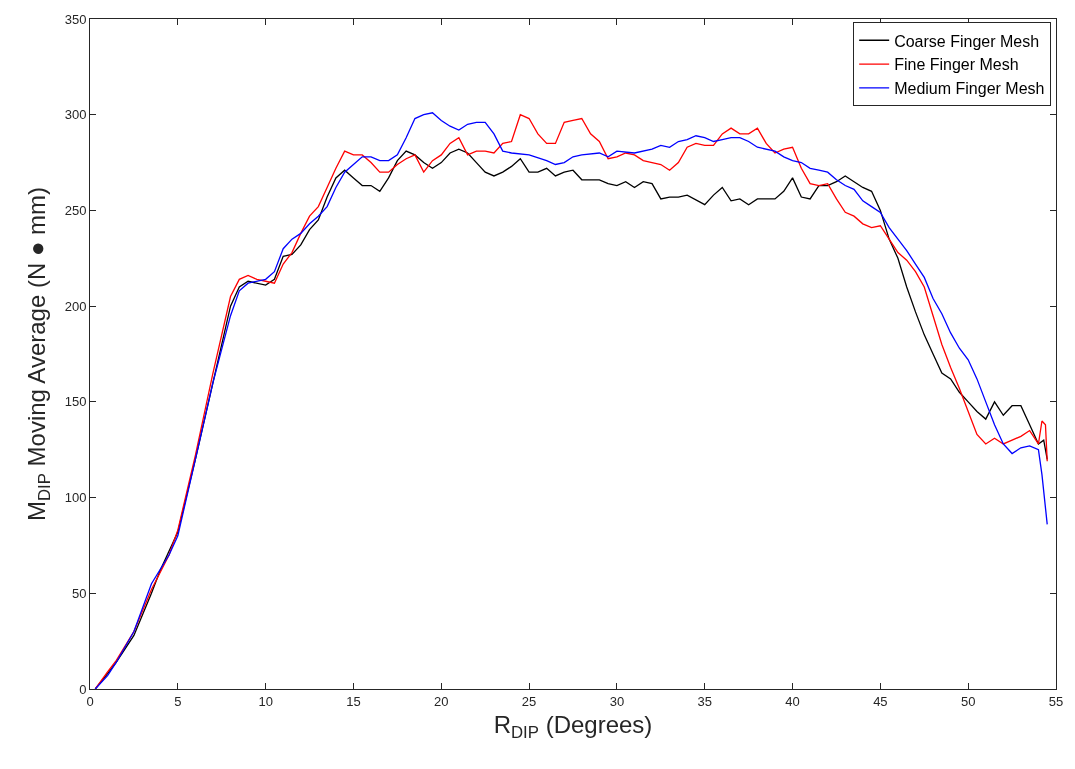  I want to click on y-tick-label: 350, so click(75, 19).